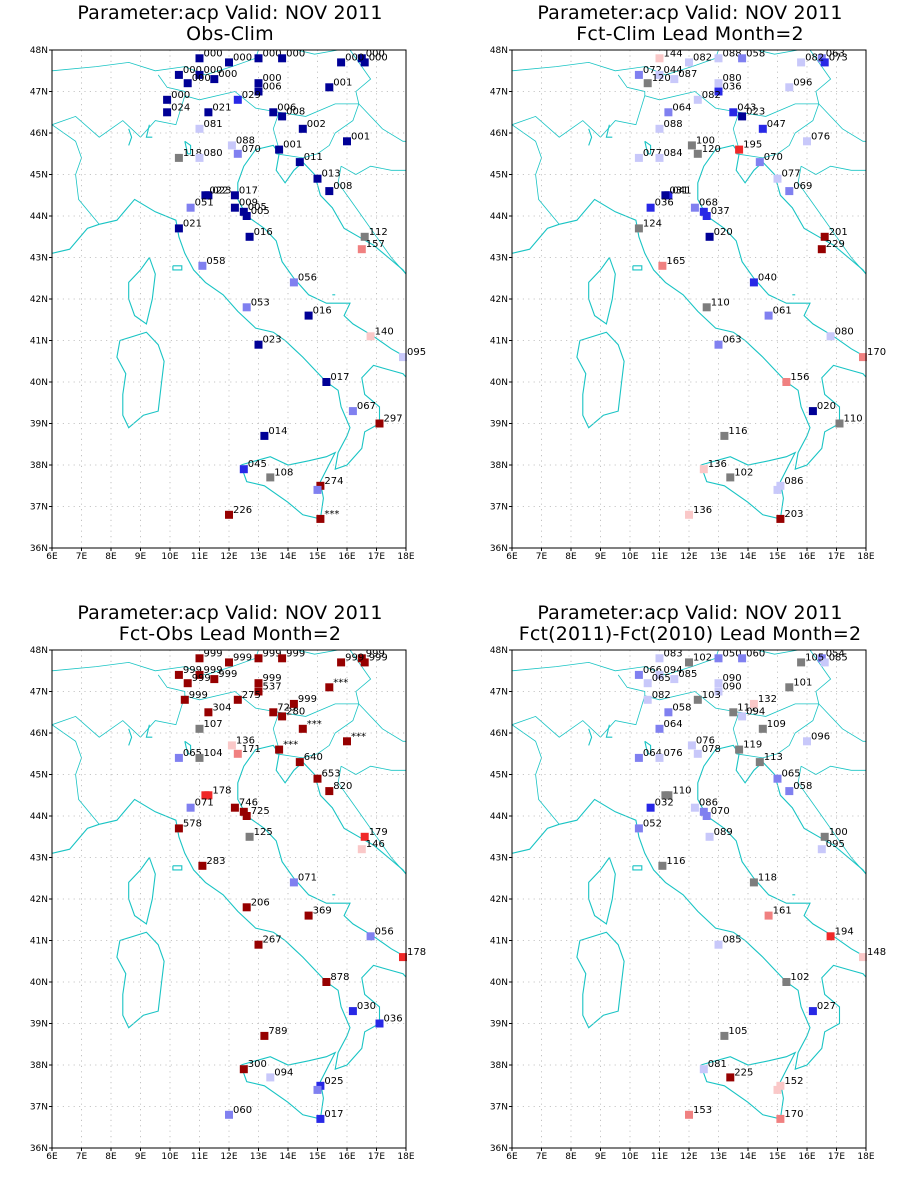  I want to click on station-value: 157, so click(375, 244).